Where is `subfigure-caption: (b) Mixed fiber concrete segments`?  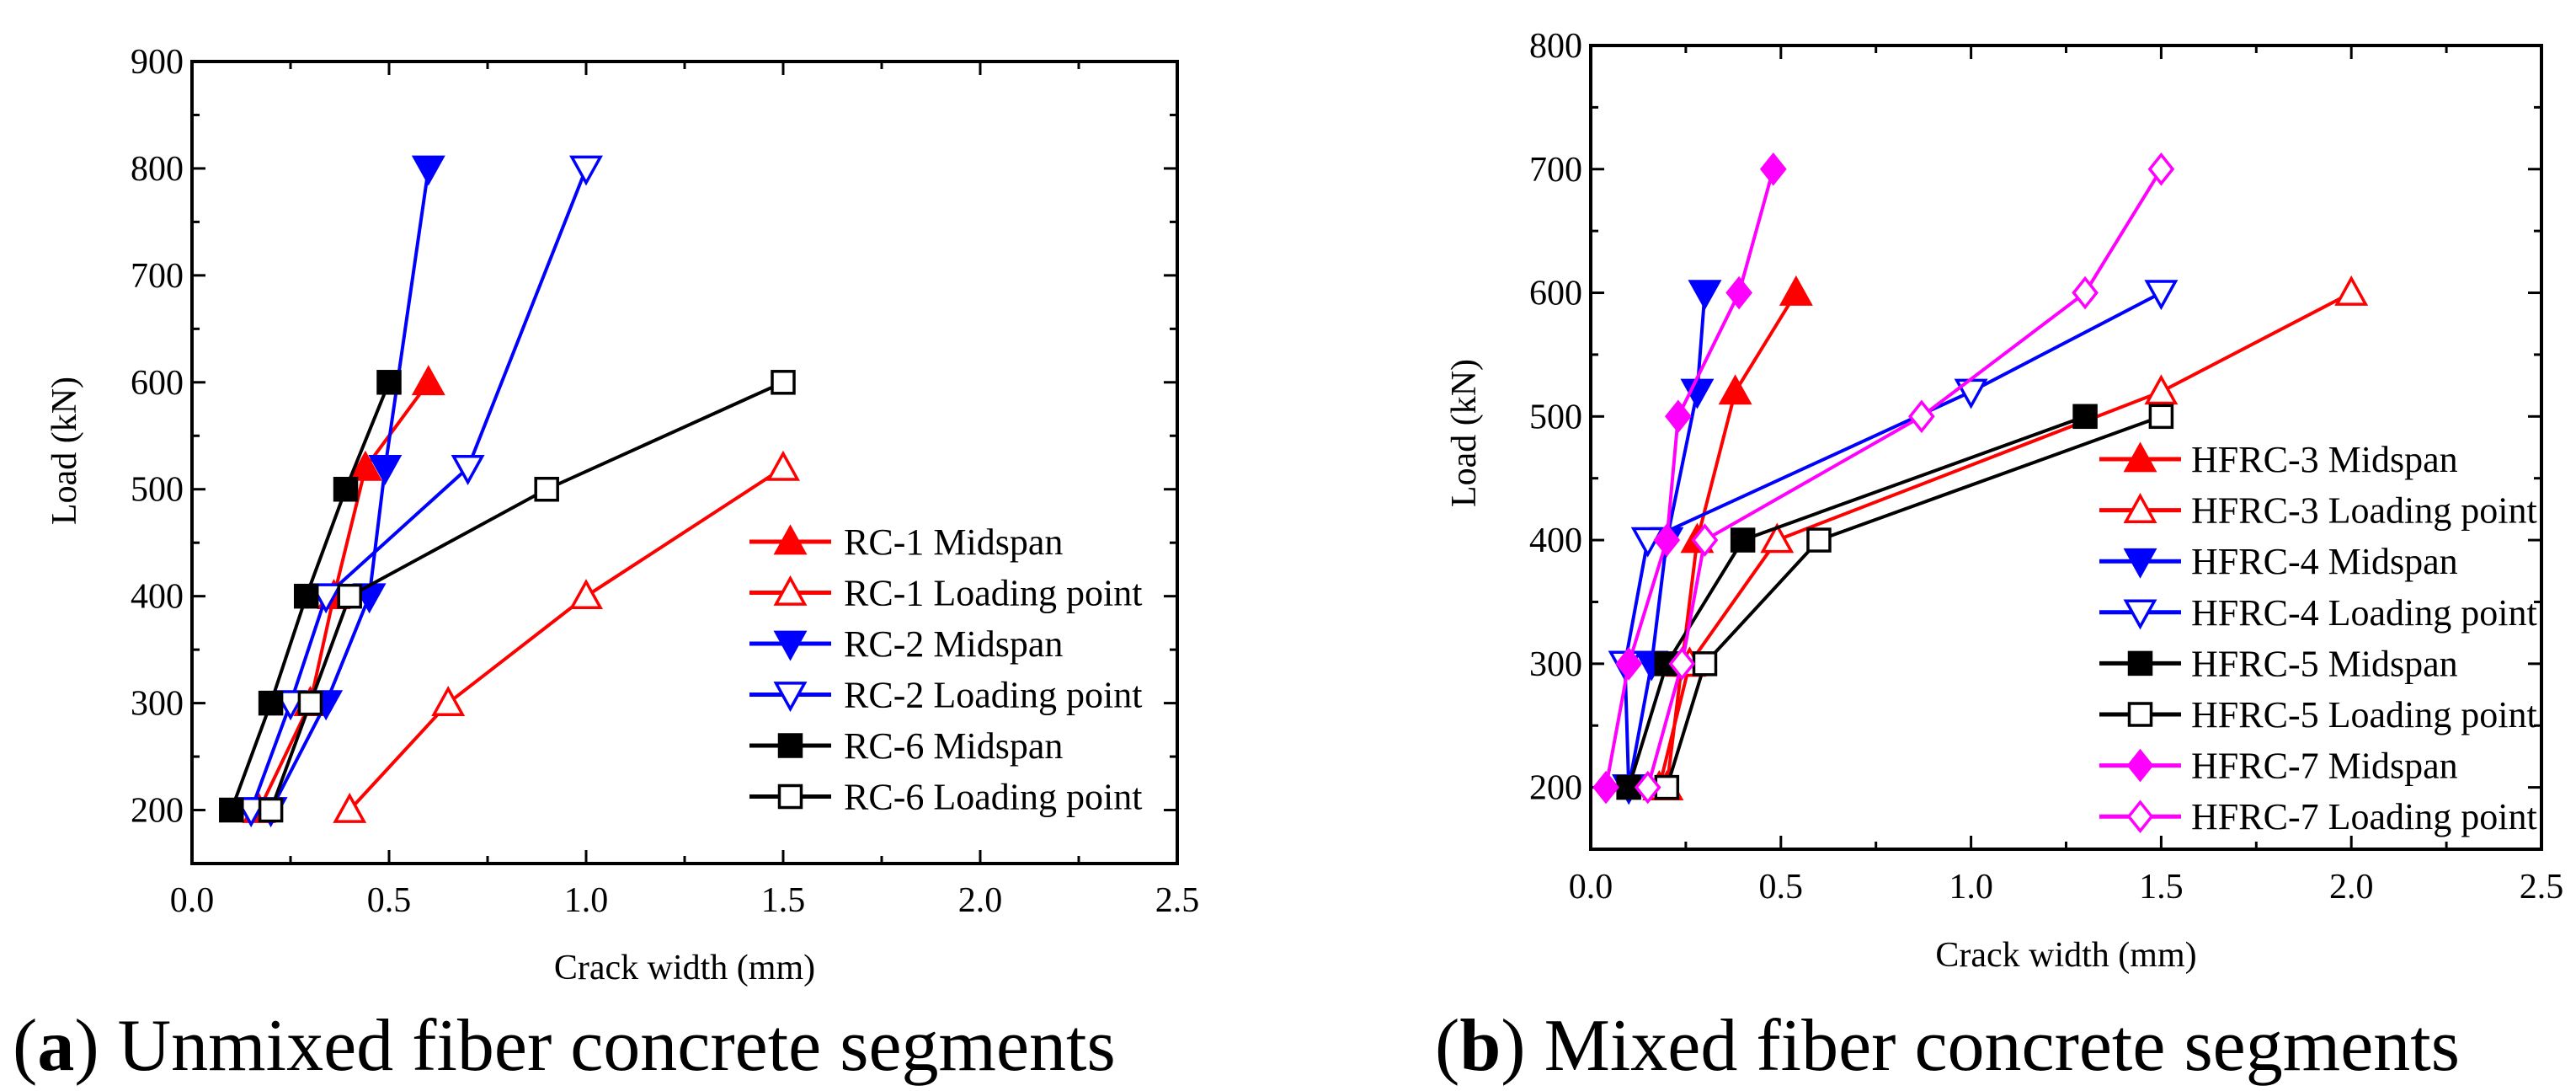
subfigure-caption: (b) Mixed fiber concrete segments is located at coordinates (1947, 1046).